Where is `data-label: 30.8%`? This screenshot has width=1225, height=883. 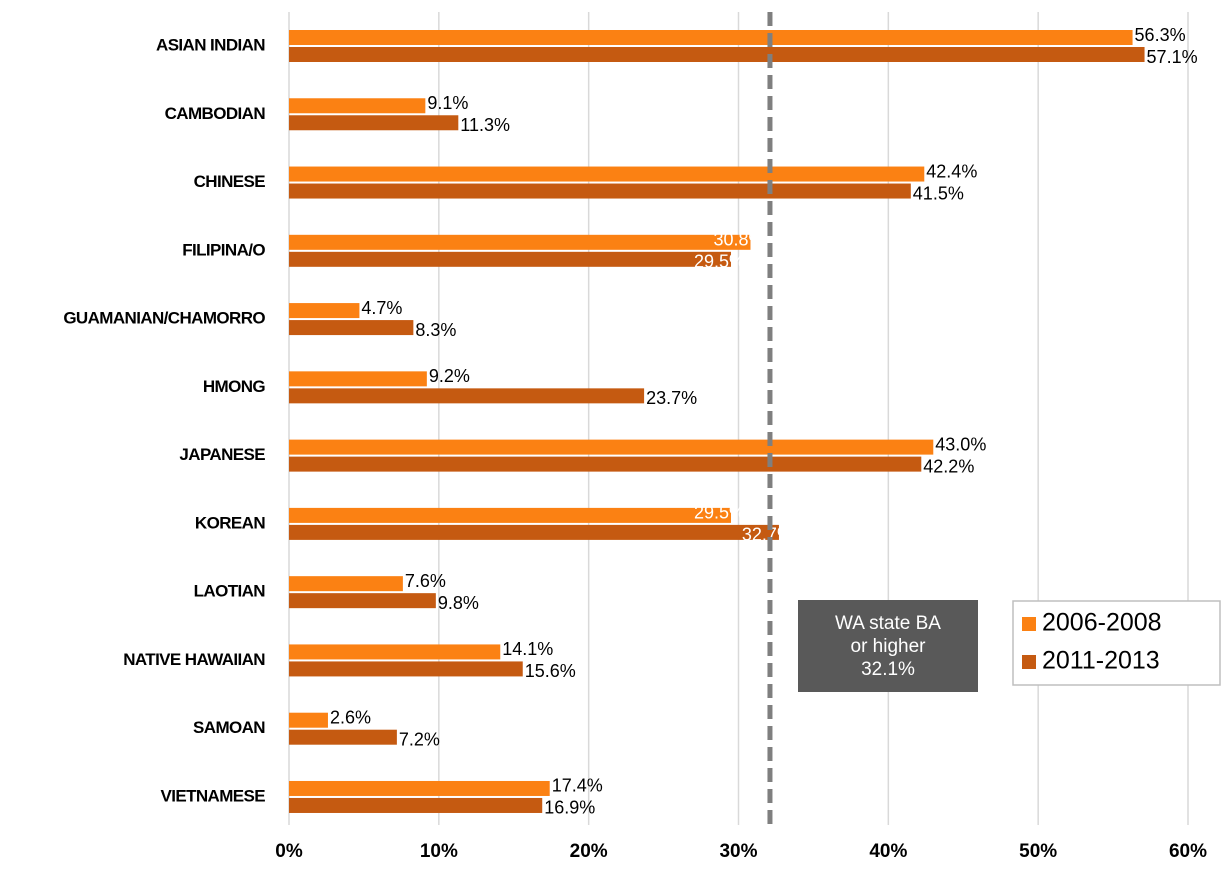 data-label: 30.8% is located at coordinates (738, 240).